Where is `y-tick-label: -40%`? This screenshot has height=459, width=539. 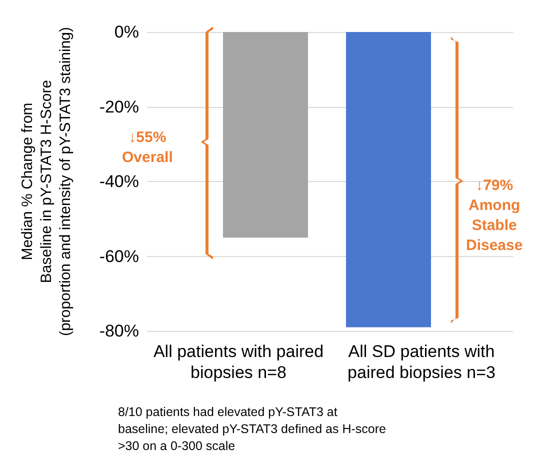
y-tick-label: -40% is located at coordinates (119, 181).